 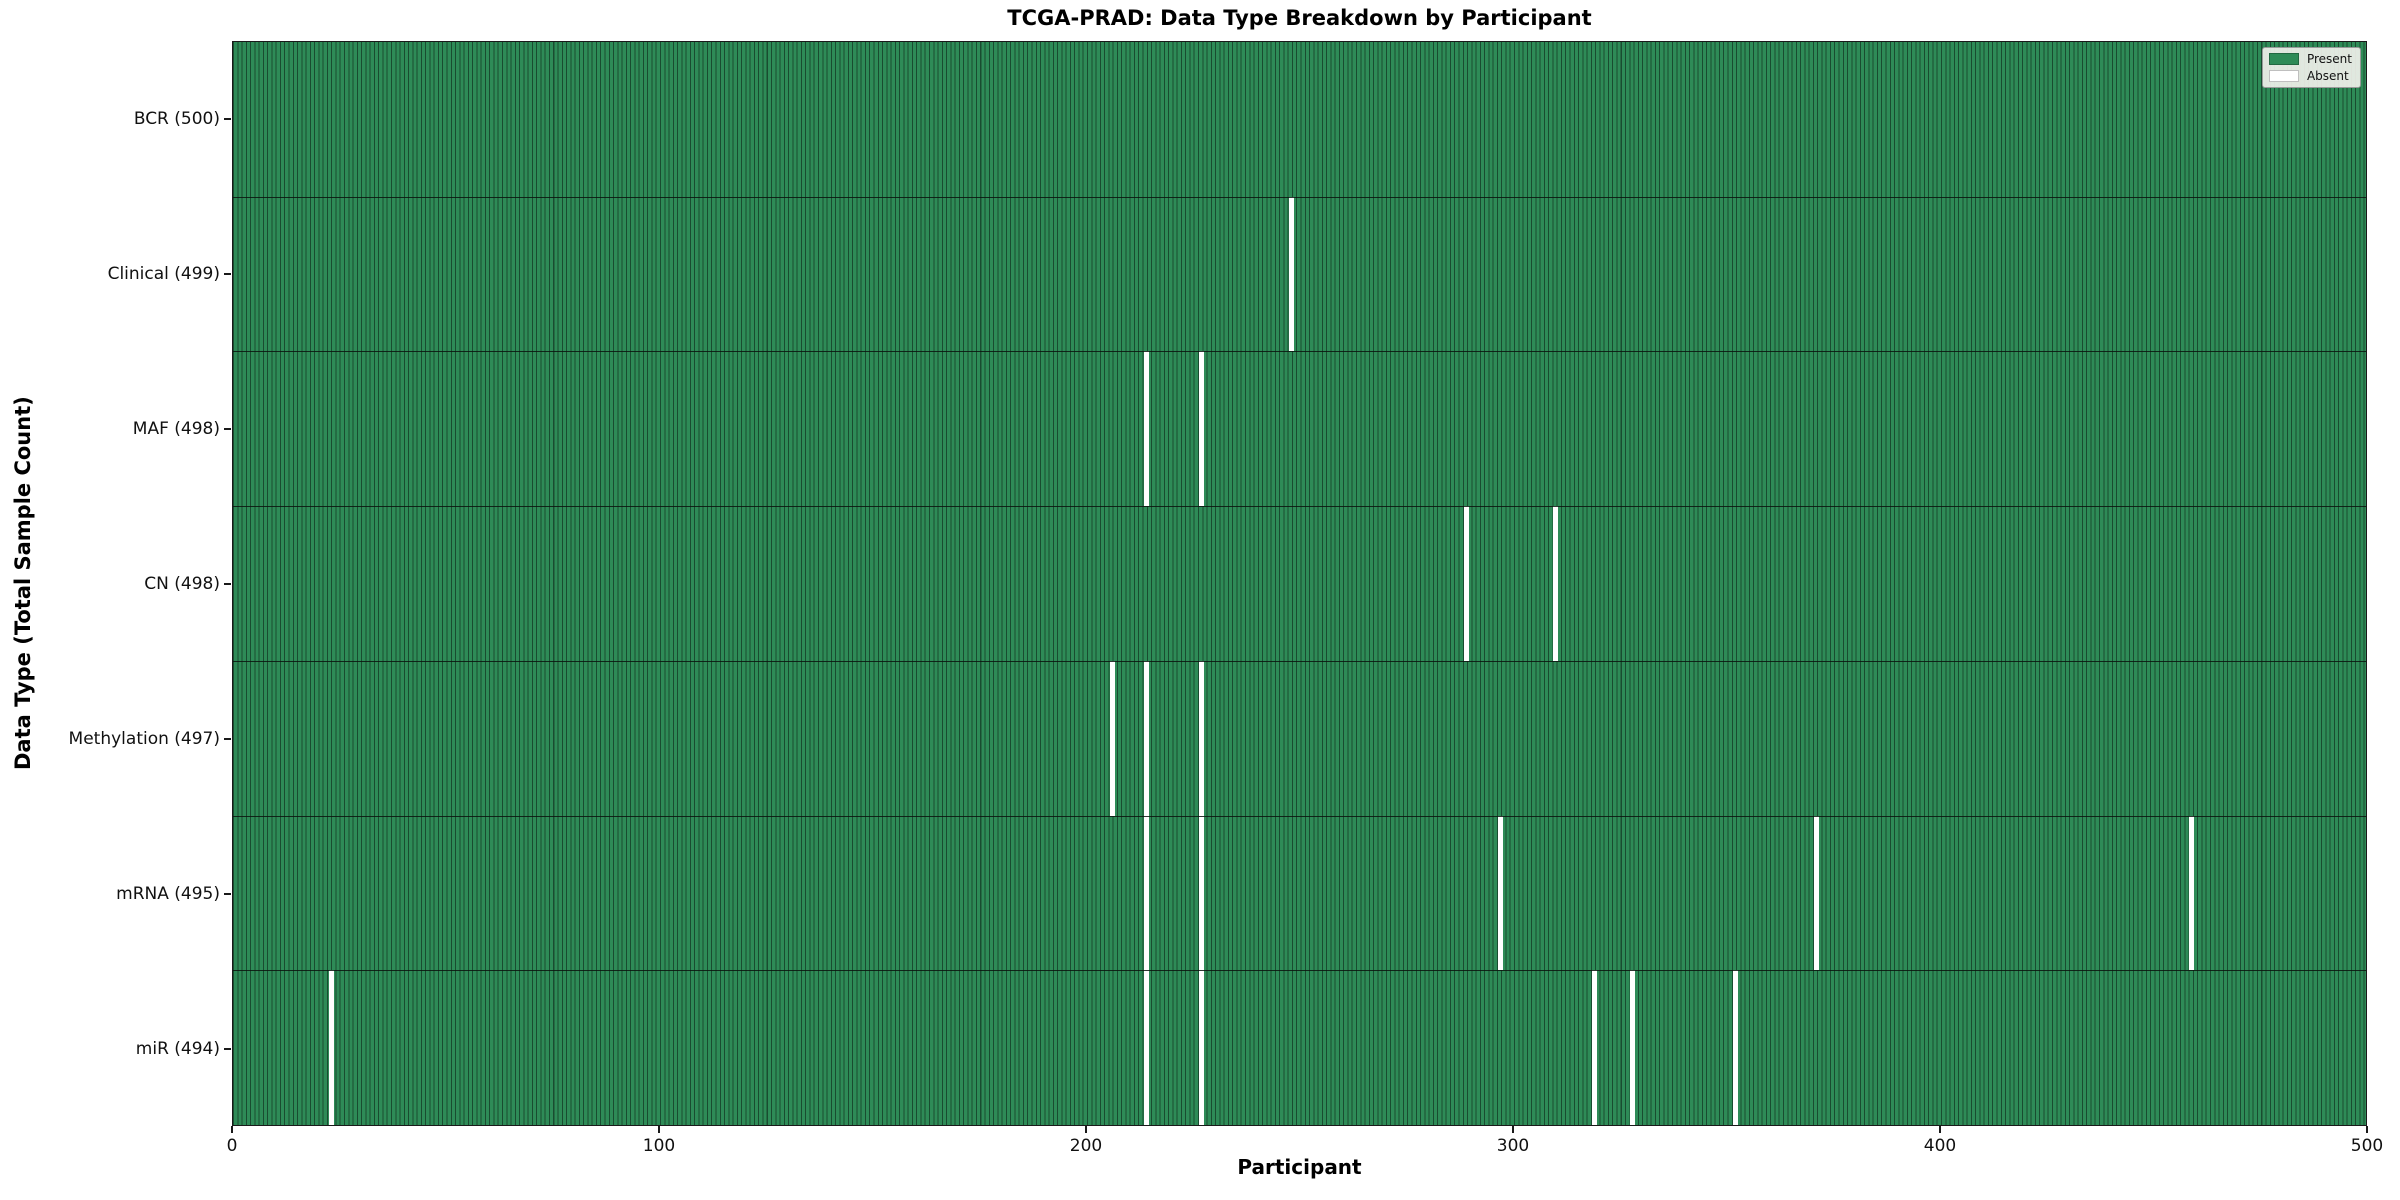 What do you see at coordinates (1299, 1167) in the screenshot?
I see `x-axis-label: Participant` at bounding box center [1299, 1167].